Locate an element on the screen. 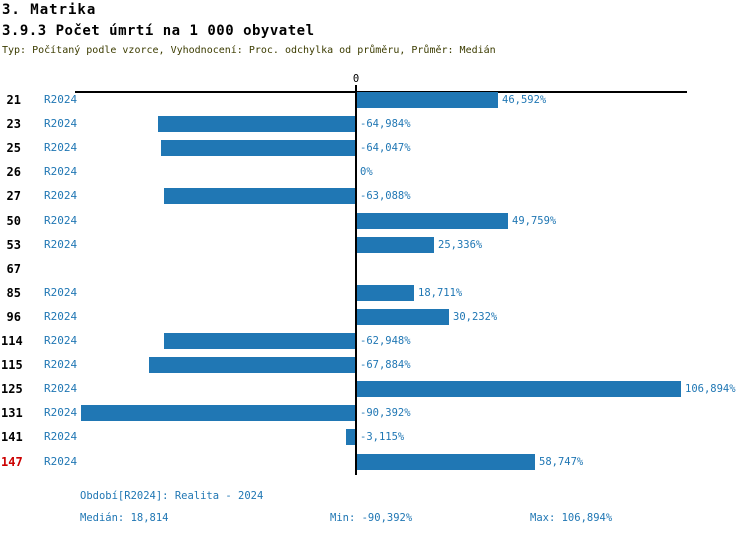 This screenshot has width=750, height=536. bar-value-label: 25,336% is located at coordinates (460, 244).